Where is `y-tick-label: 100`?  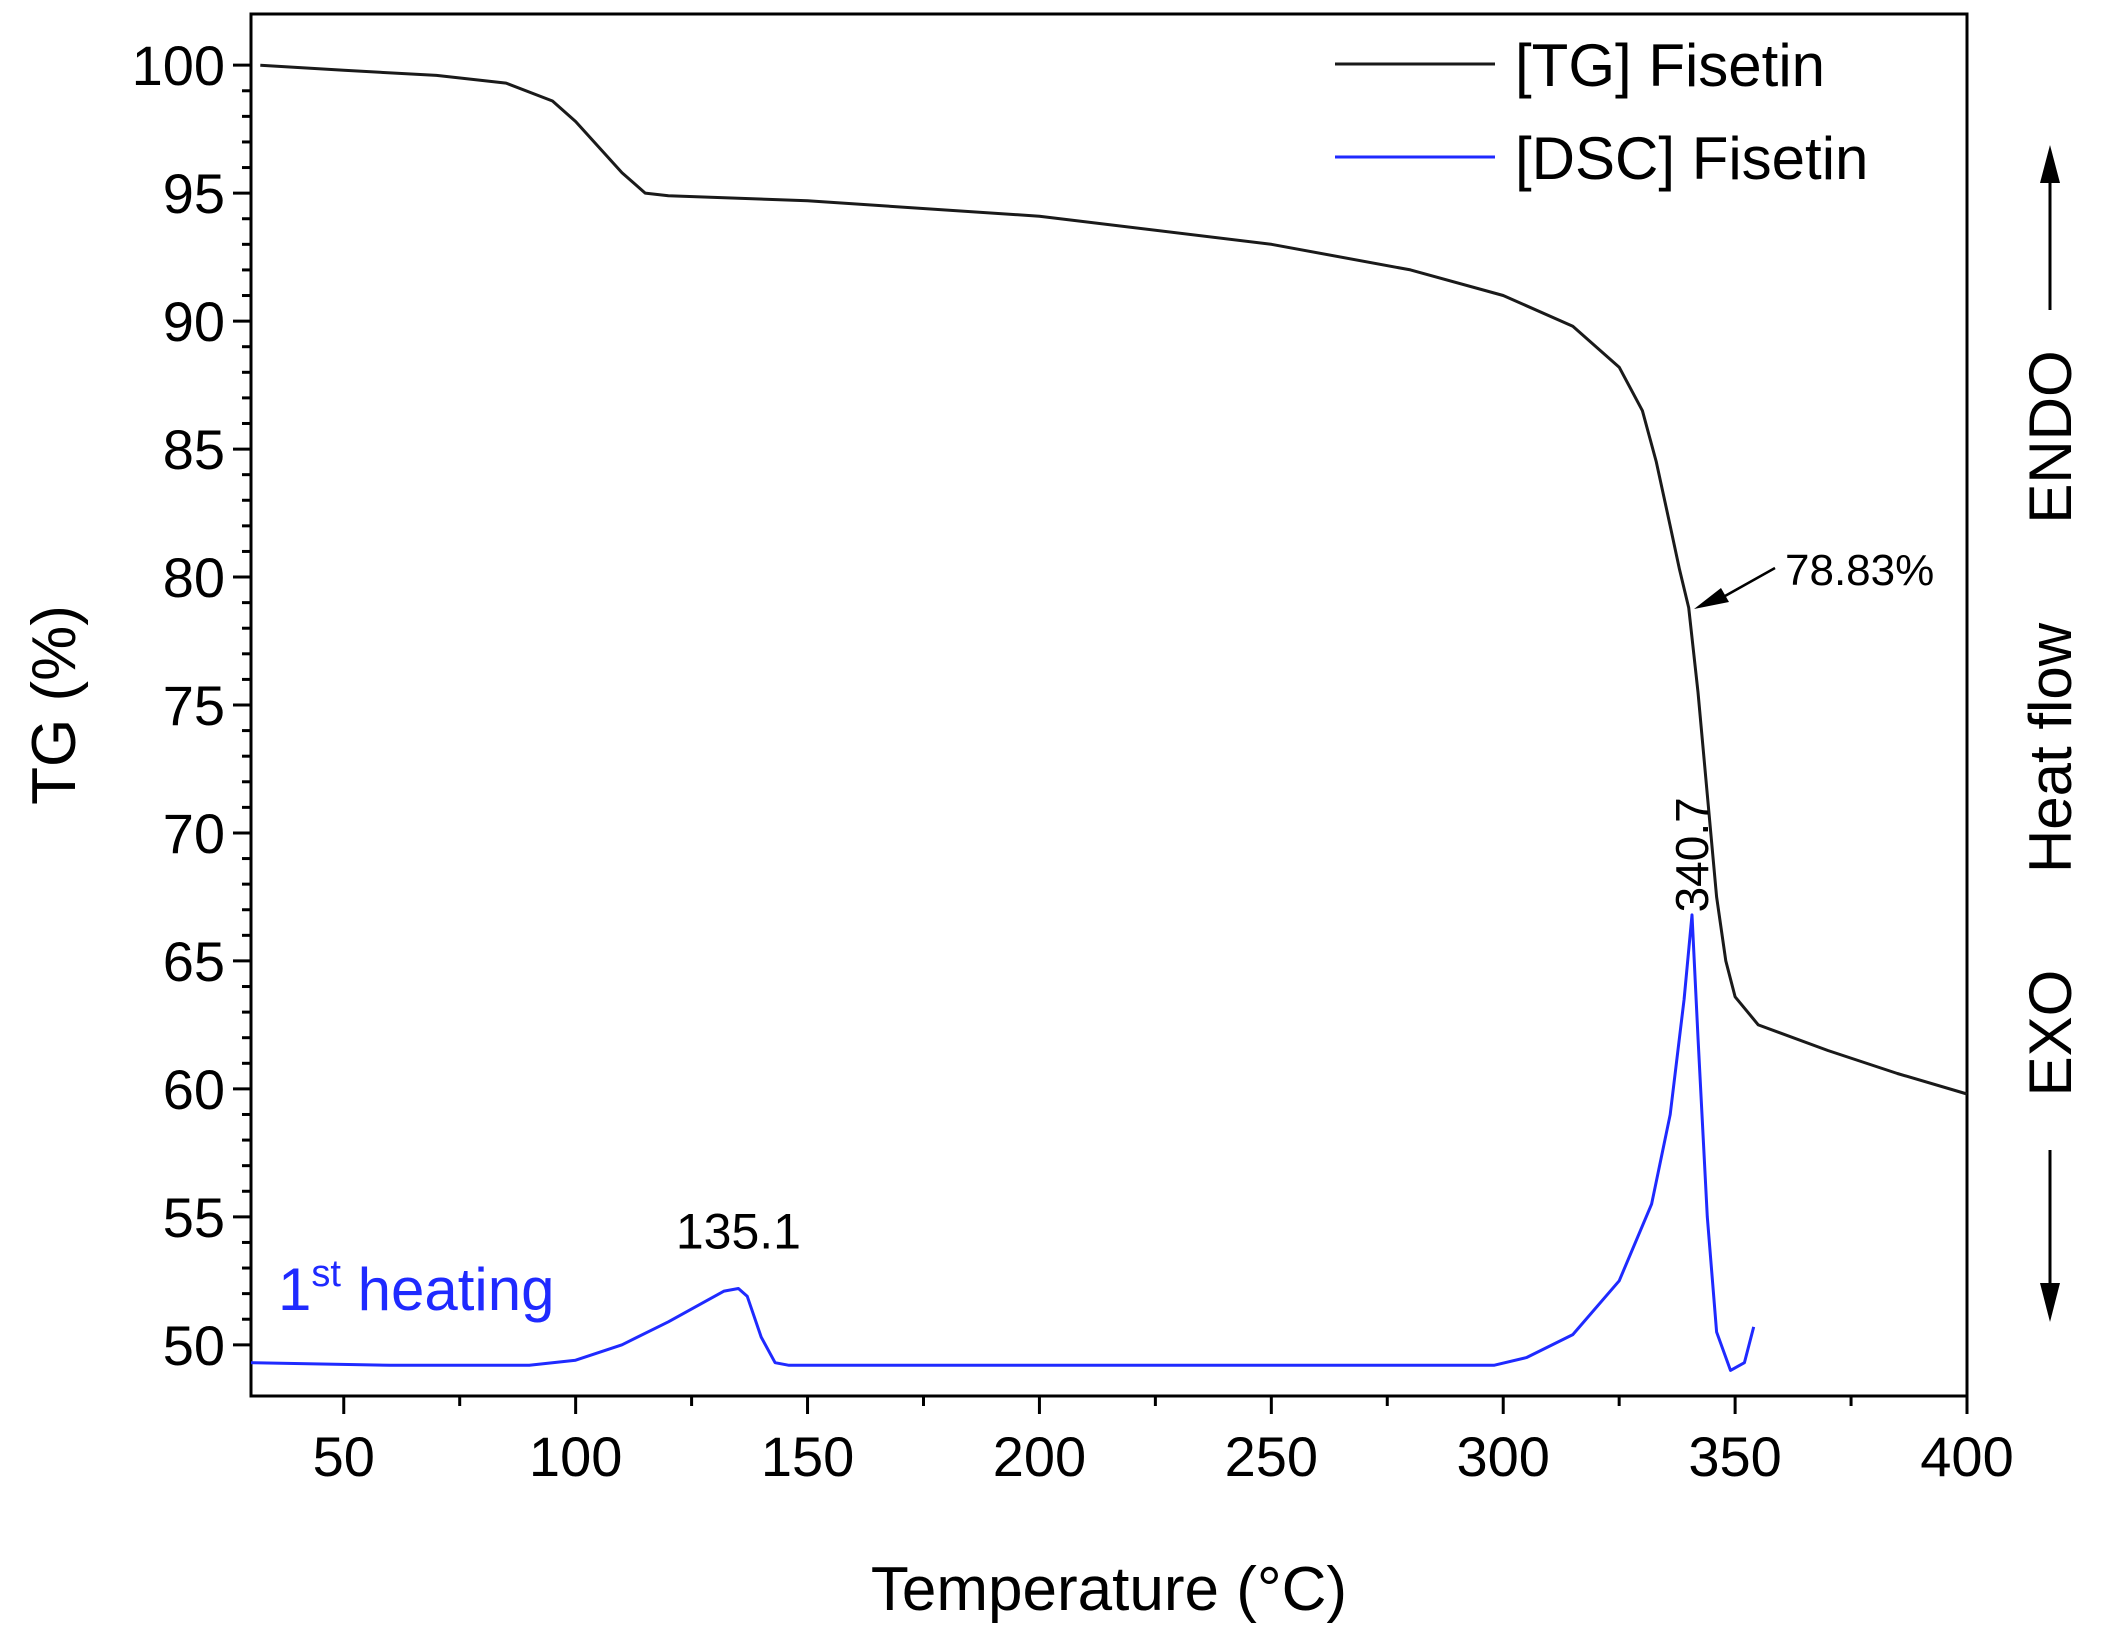
y-tick-label: 100 is located at coordinates (178, 65).